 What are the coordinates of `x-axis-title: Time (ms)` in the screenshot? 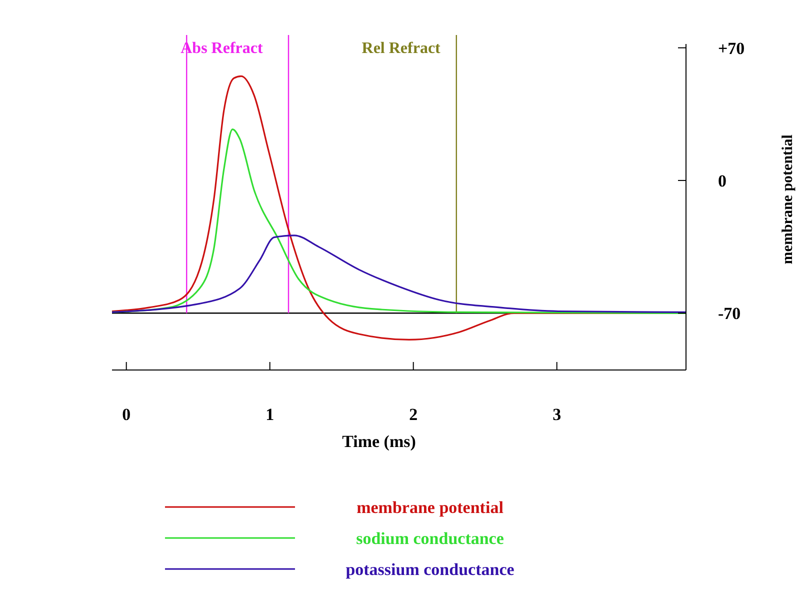 It's located at (379, 441).